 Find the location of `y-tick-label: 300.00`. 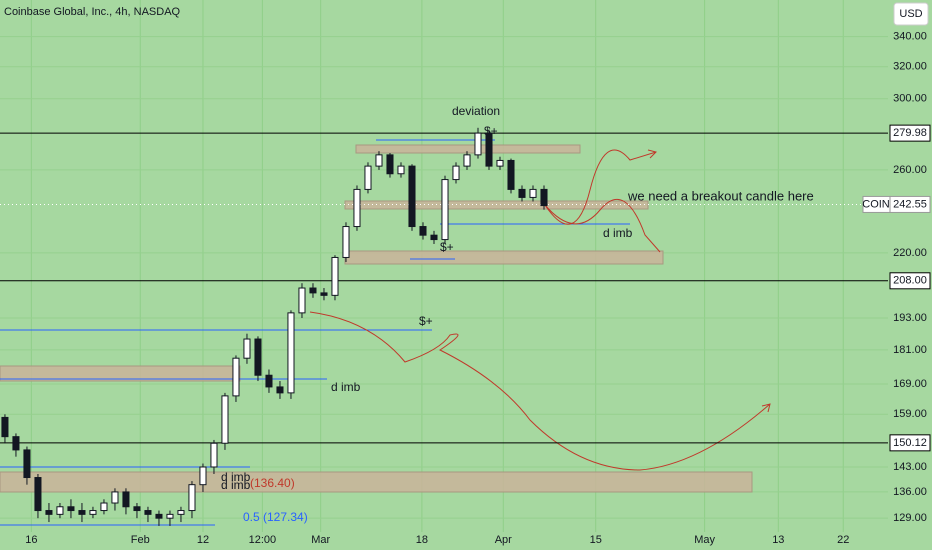

y-tick-label: 300.00 is located at coordinates (910, 99).